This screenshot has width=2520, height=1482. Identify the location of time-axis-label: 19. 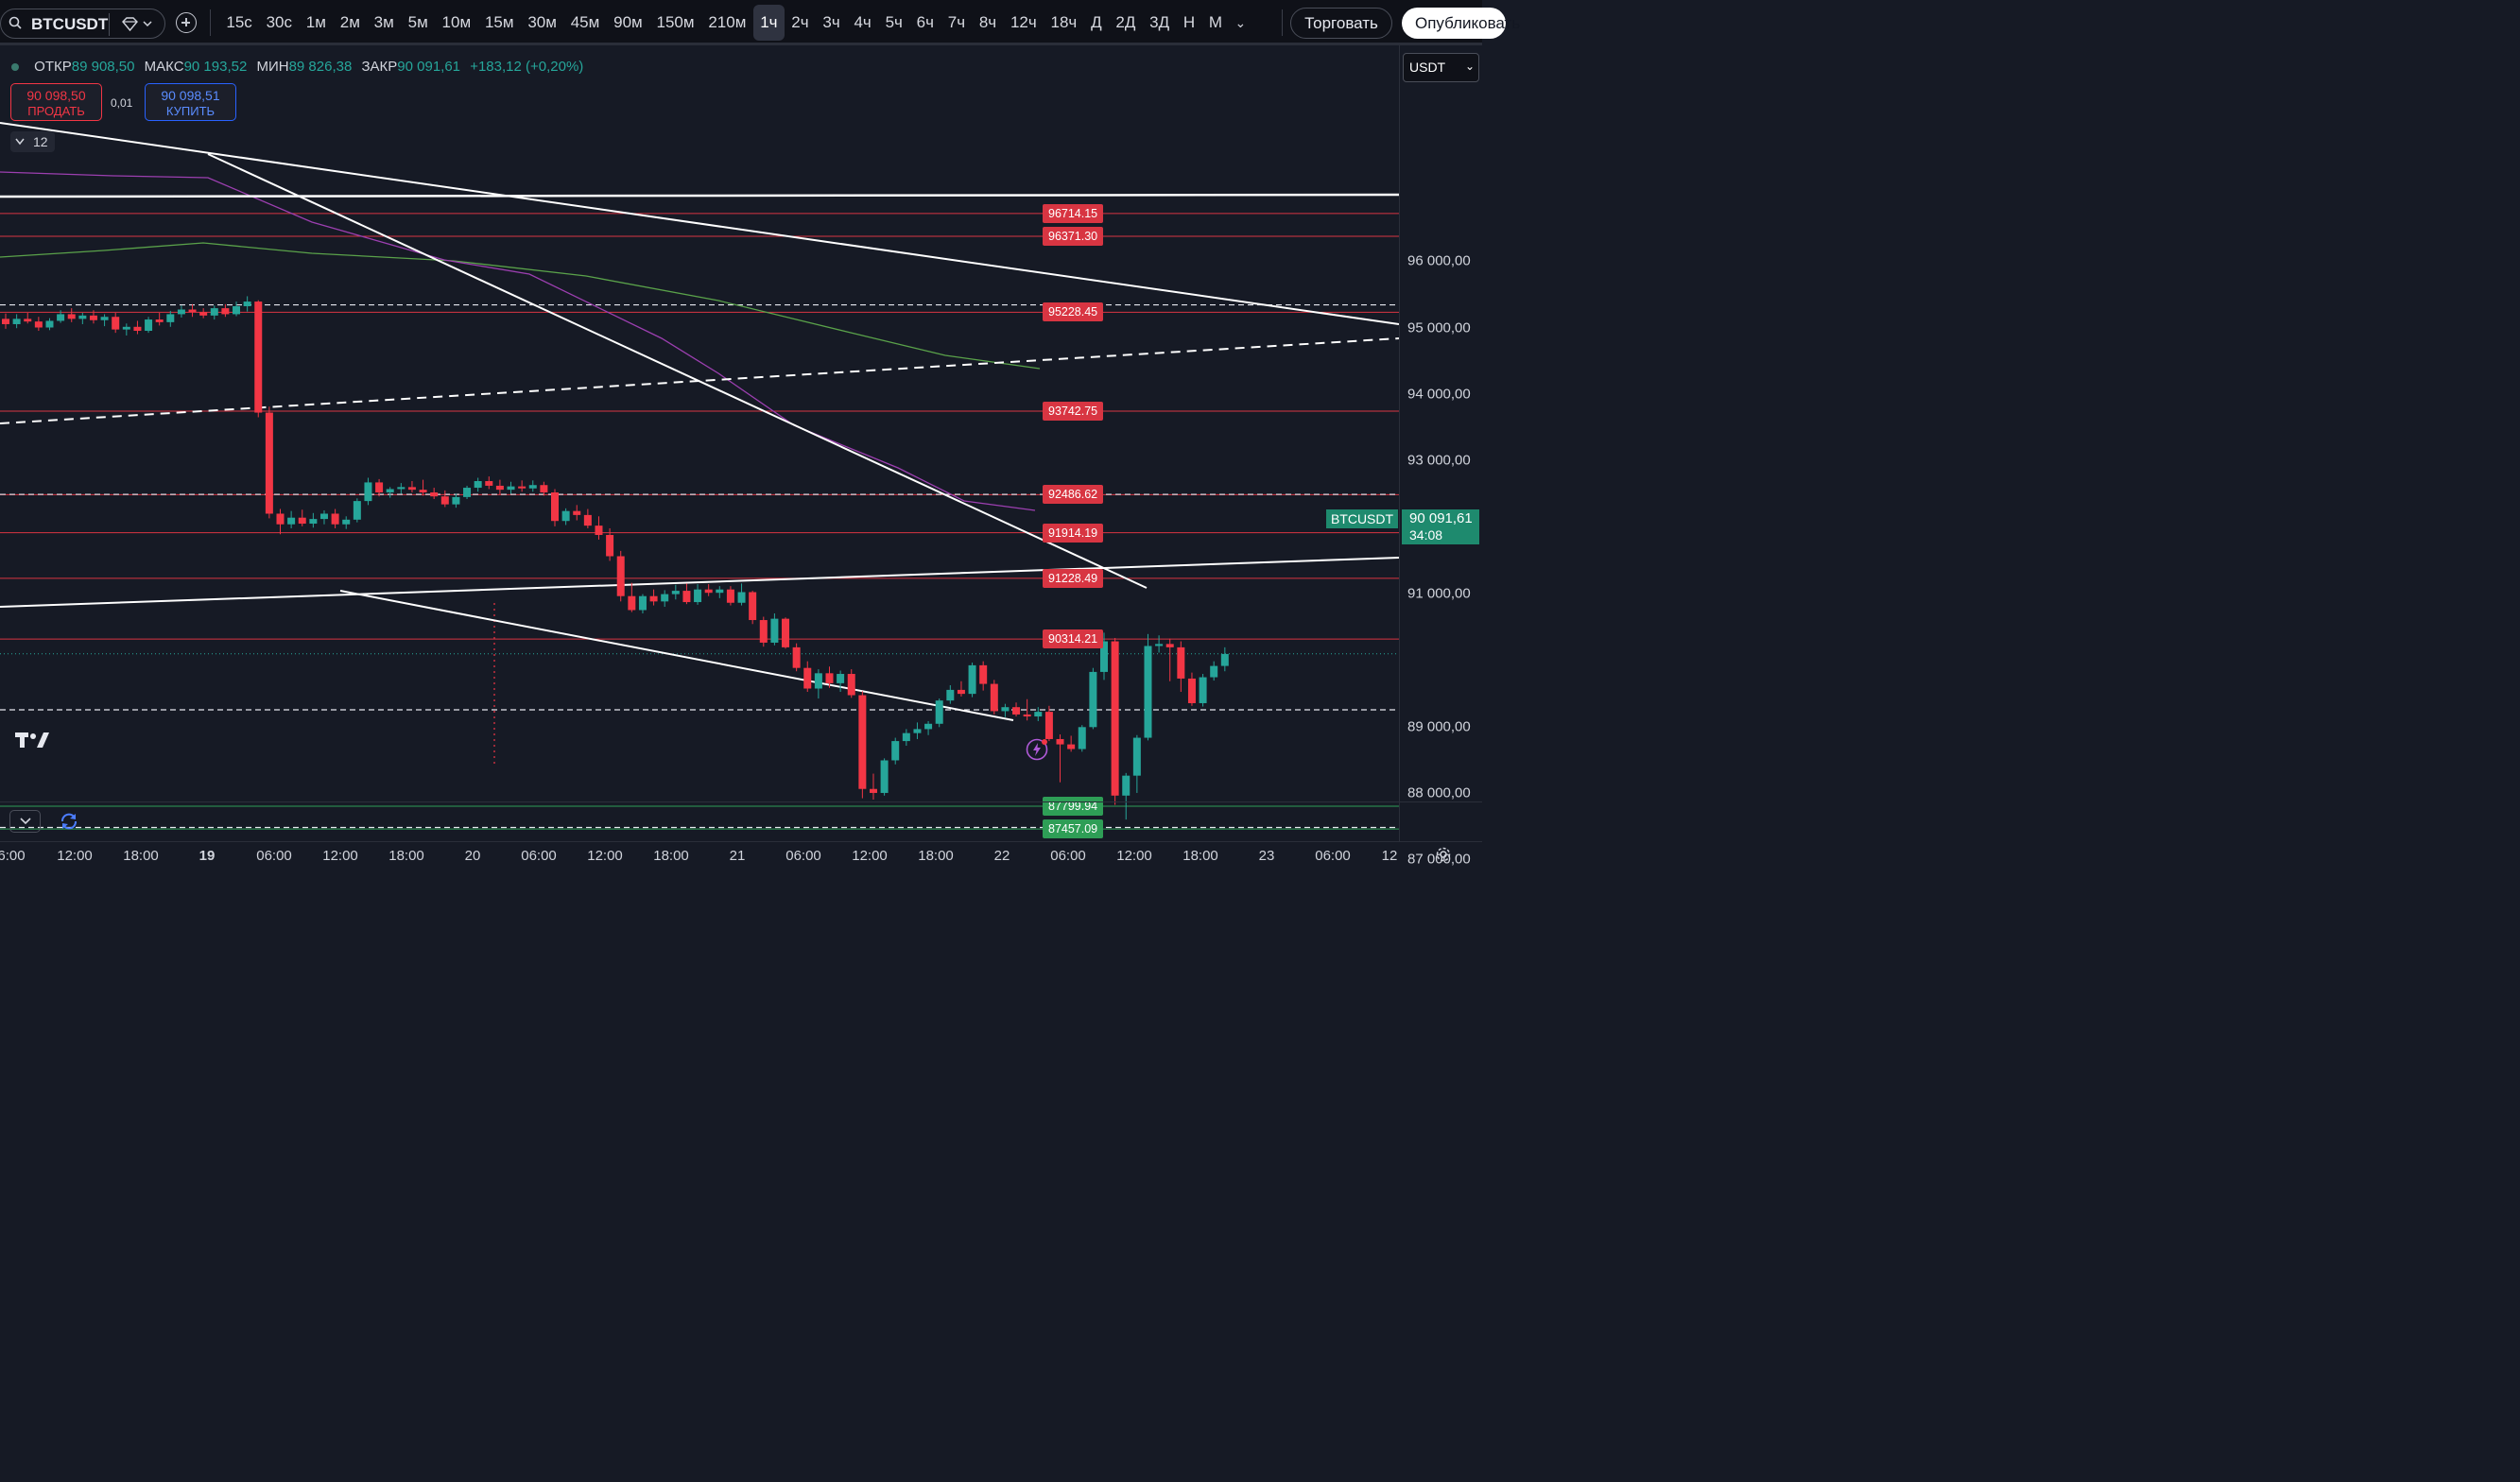
(207, 856).